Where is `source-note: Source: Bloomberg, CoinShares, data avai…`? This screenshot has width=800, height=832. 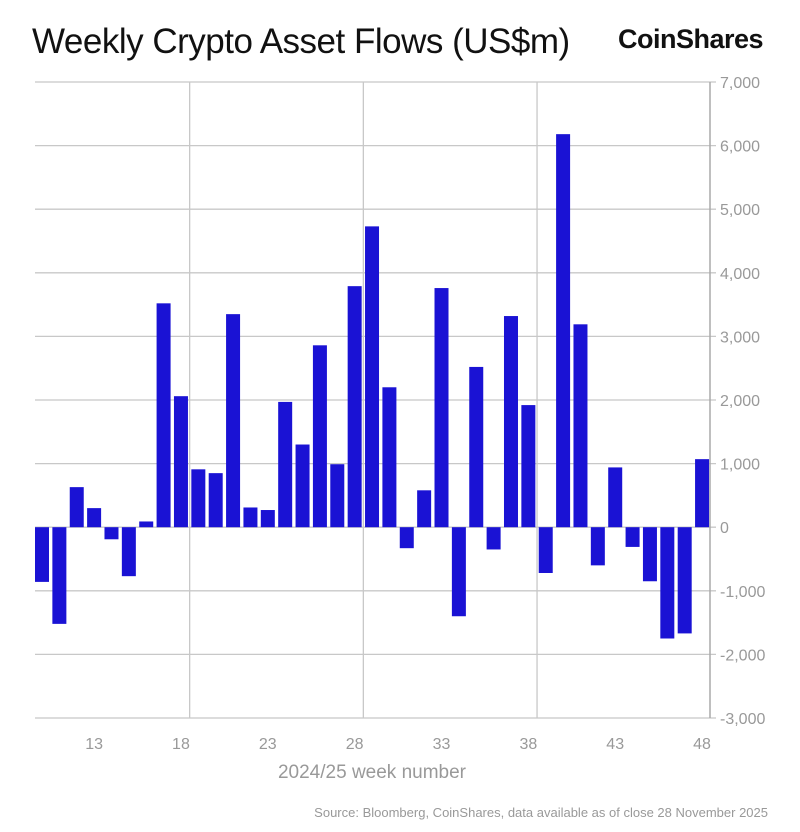
source-note: Source: Bloomberg, CoinShares, data avai… is located at coordinates (541, 812).